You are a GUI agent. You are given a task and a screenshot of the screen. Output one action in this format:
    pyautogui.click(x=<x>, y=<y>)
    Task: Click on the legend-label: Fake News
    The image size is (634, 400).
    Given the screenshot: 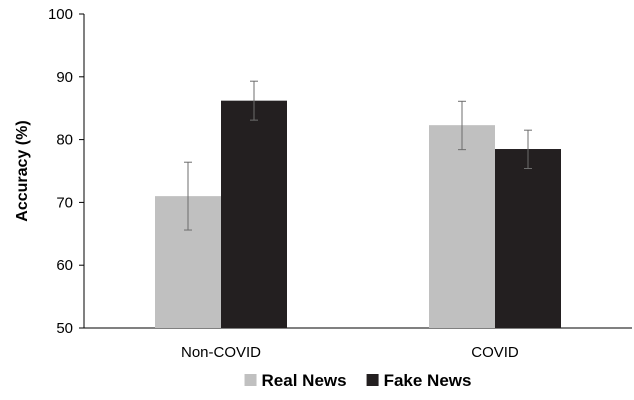 What is the action you would take?
    pyautogui.click(x=428, y=380)
    